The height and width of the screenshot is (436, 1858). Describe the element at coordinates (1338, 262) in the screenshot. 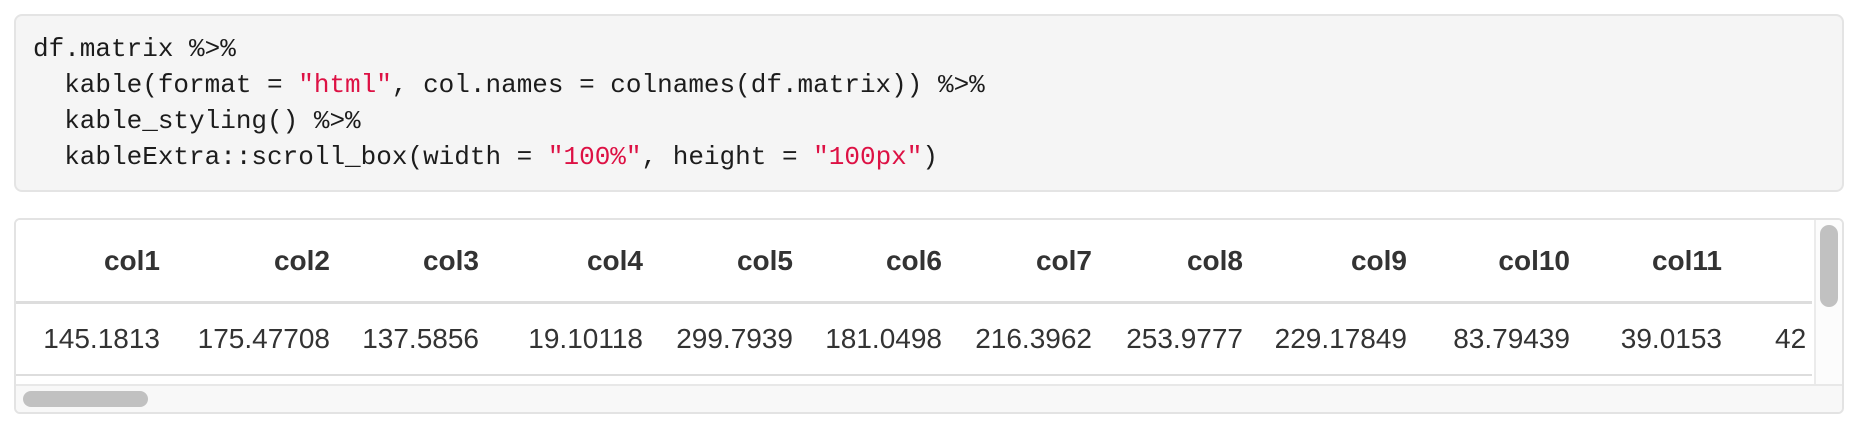

I see `column-header: col9` at that location.